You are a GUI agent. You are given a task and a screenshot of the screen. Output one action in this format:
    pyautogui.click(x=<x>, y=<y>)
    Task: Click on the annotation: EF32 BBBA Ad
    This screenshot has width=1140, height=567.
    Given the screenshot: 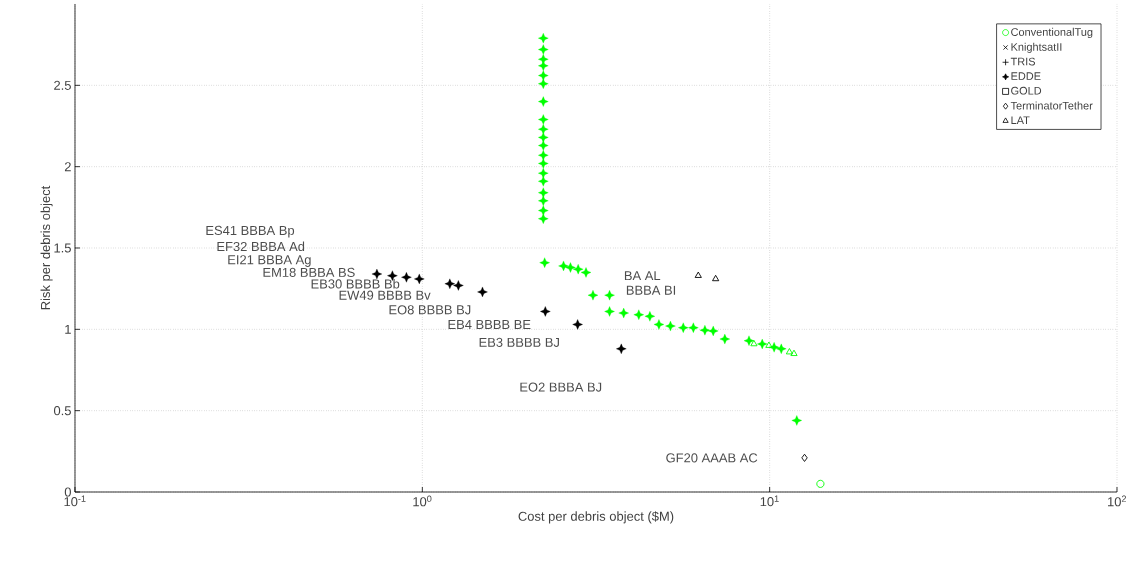 What is the action you would take?
    pyautogui.click(x=261, y=246)
    